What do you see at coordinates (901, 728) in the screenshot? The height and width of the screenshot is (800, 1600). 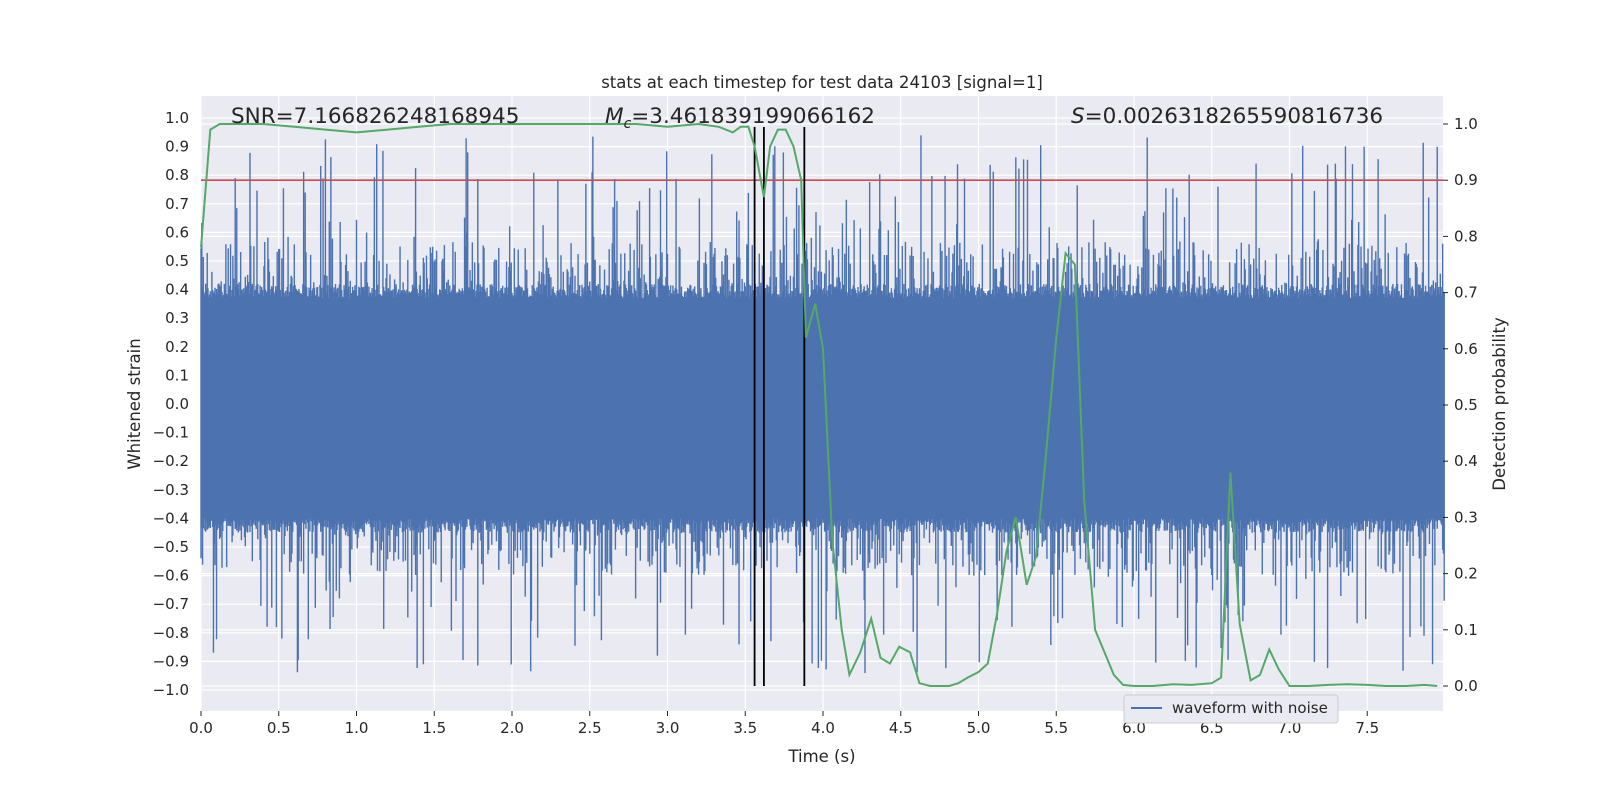 I see `x-tick-label: 4.5` at bounding box center [901, 728].